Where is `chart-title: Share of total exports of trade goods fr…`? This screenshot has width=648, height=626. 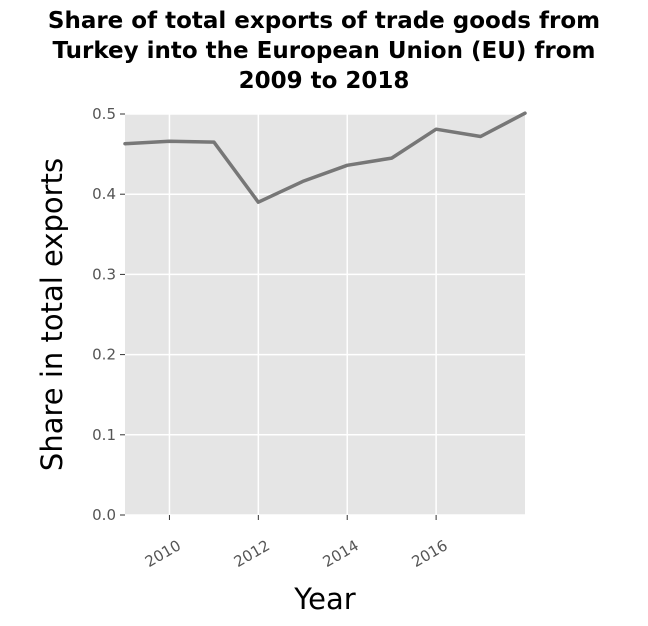
chart-title: Share of total exports of trade goods fr… is located at coordinates (324, 51).